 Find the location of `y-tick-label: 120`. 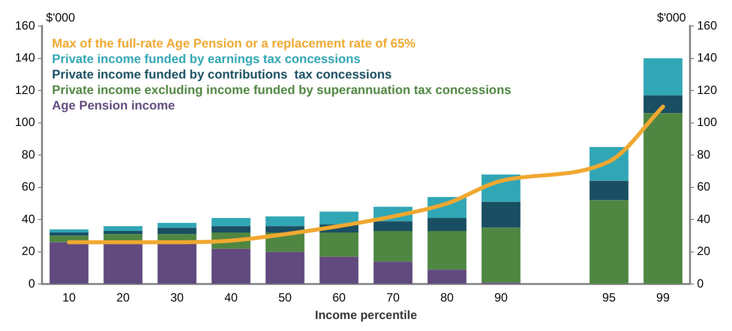

y-tick-label: 120 is located at coordinates (25, 89).